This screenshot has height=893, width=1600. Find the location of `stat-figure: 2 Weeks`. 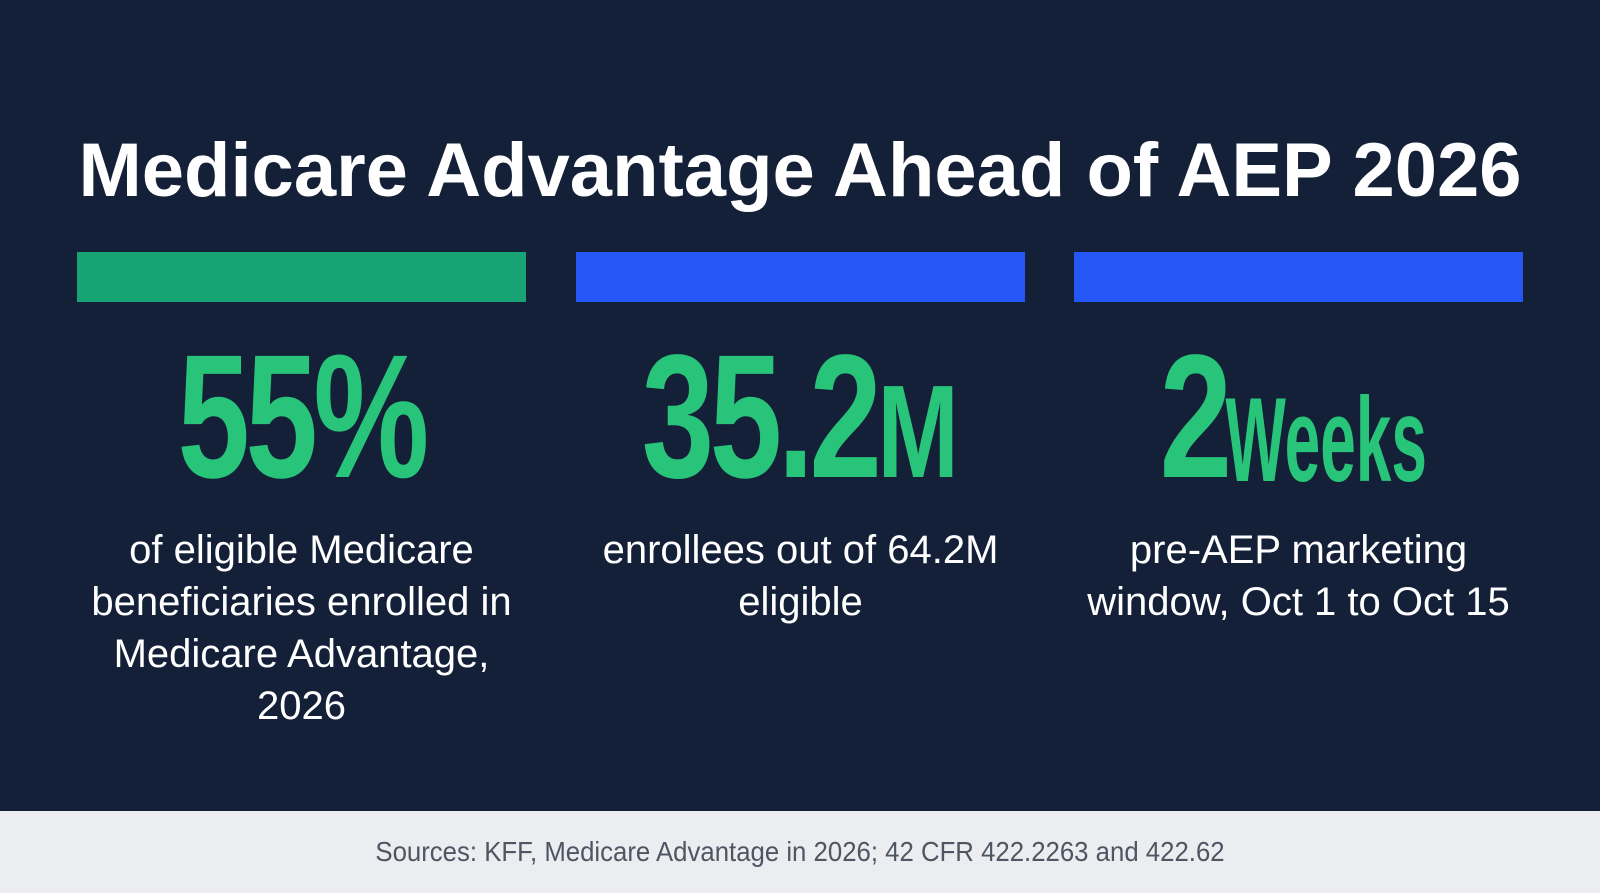

stat-figure: 2 Weeks is located at coordinates (1298, 418).